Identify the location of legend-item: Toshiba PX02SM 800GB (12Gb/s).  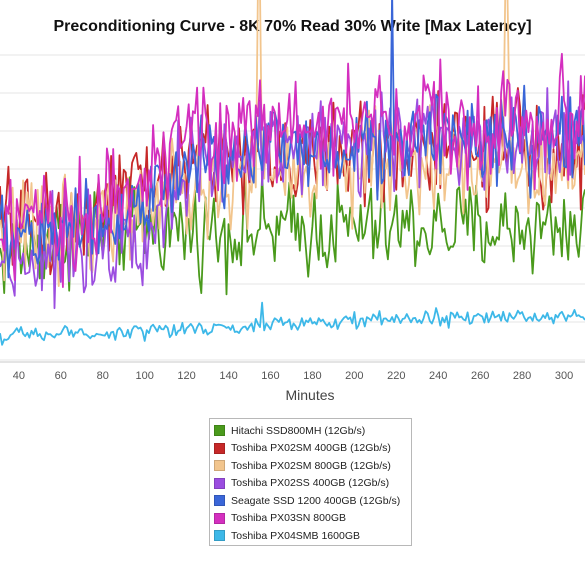
(310, 466).